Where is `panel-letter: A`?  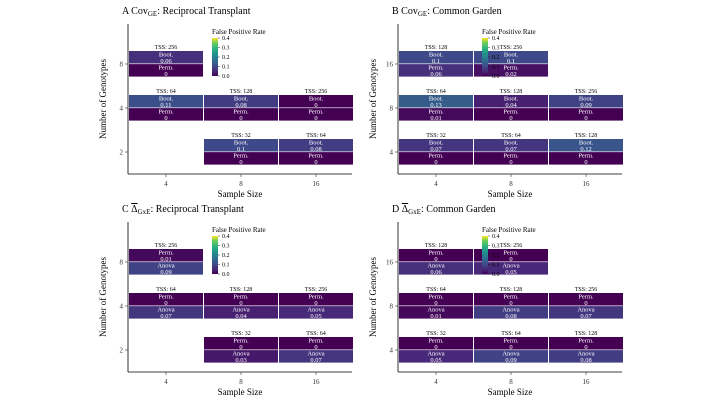 panel-letter: A is located at coordinates (126, 11).